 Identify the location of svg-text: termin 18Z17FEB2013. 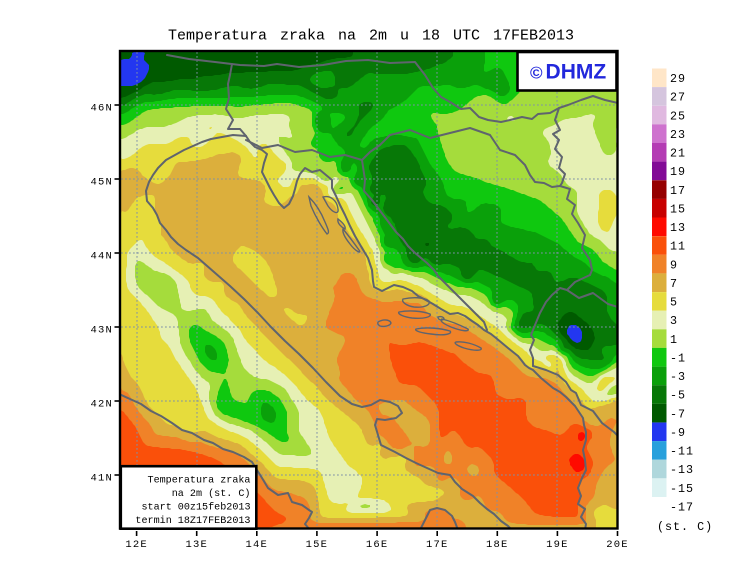
(192, 521).